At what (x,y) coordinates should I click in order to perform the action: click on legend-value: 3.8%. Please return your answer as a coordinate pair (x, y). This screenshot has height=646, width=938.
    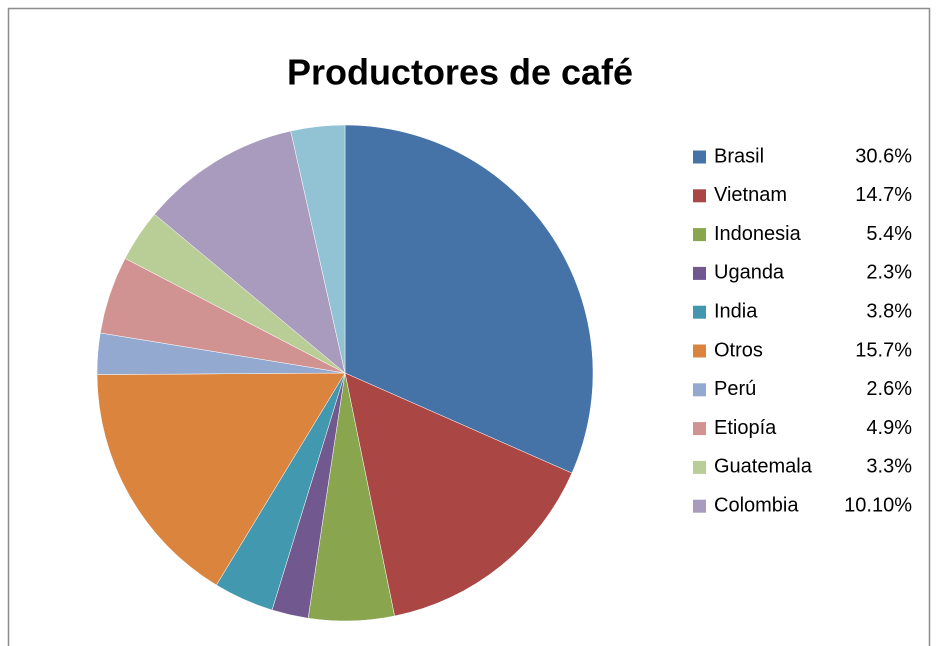
    Looking at the image, I should click on (889, 311).